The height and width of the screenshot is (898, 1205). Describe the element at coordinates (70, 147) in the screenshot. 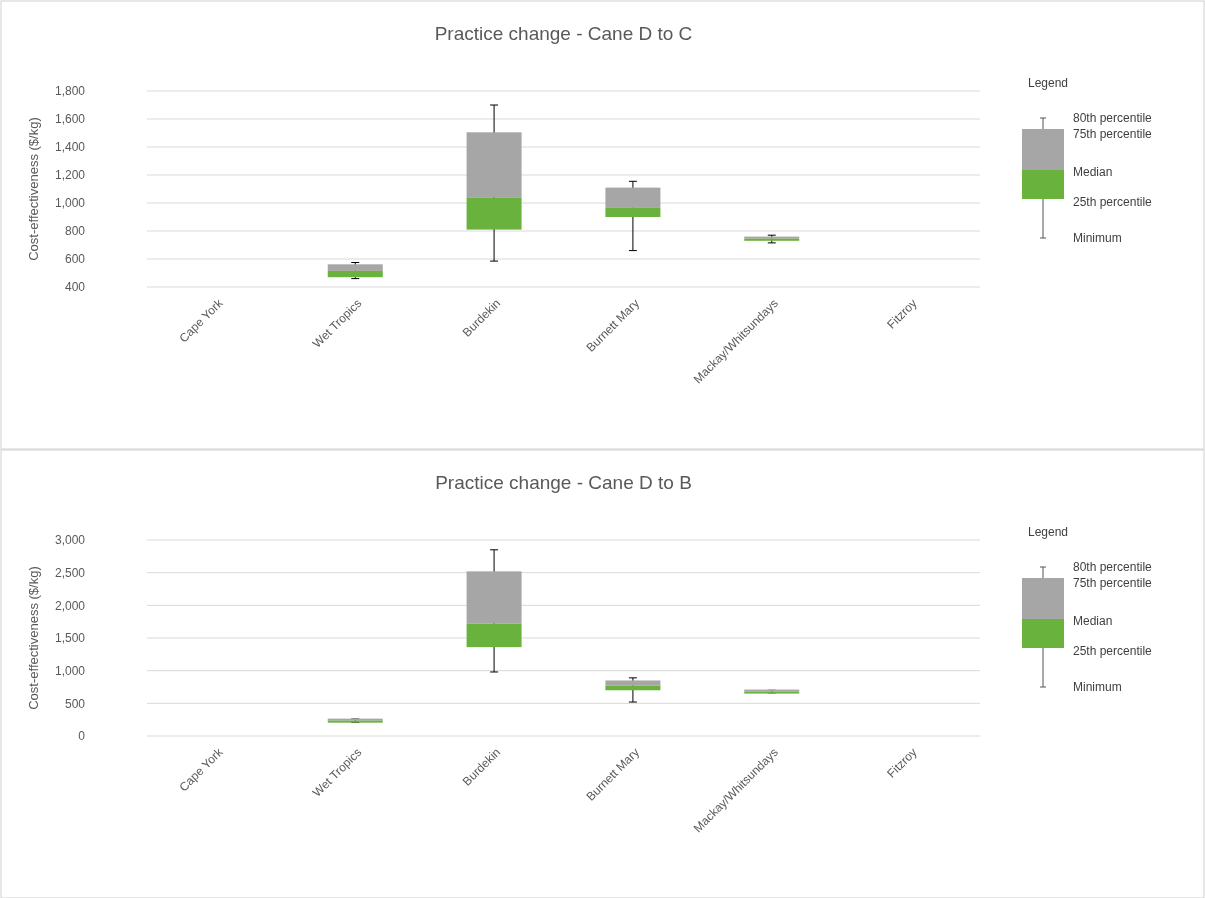

I see `y-tick-label: 1,400` at that location.